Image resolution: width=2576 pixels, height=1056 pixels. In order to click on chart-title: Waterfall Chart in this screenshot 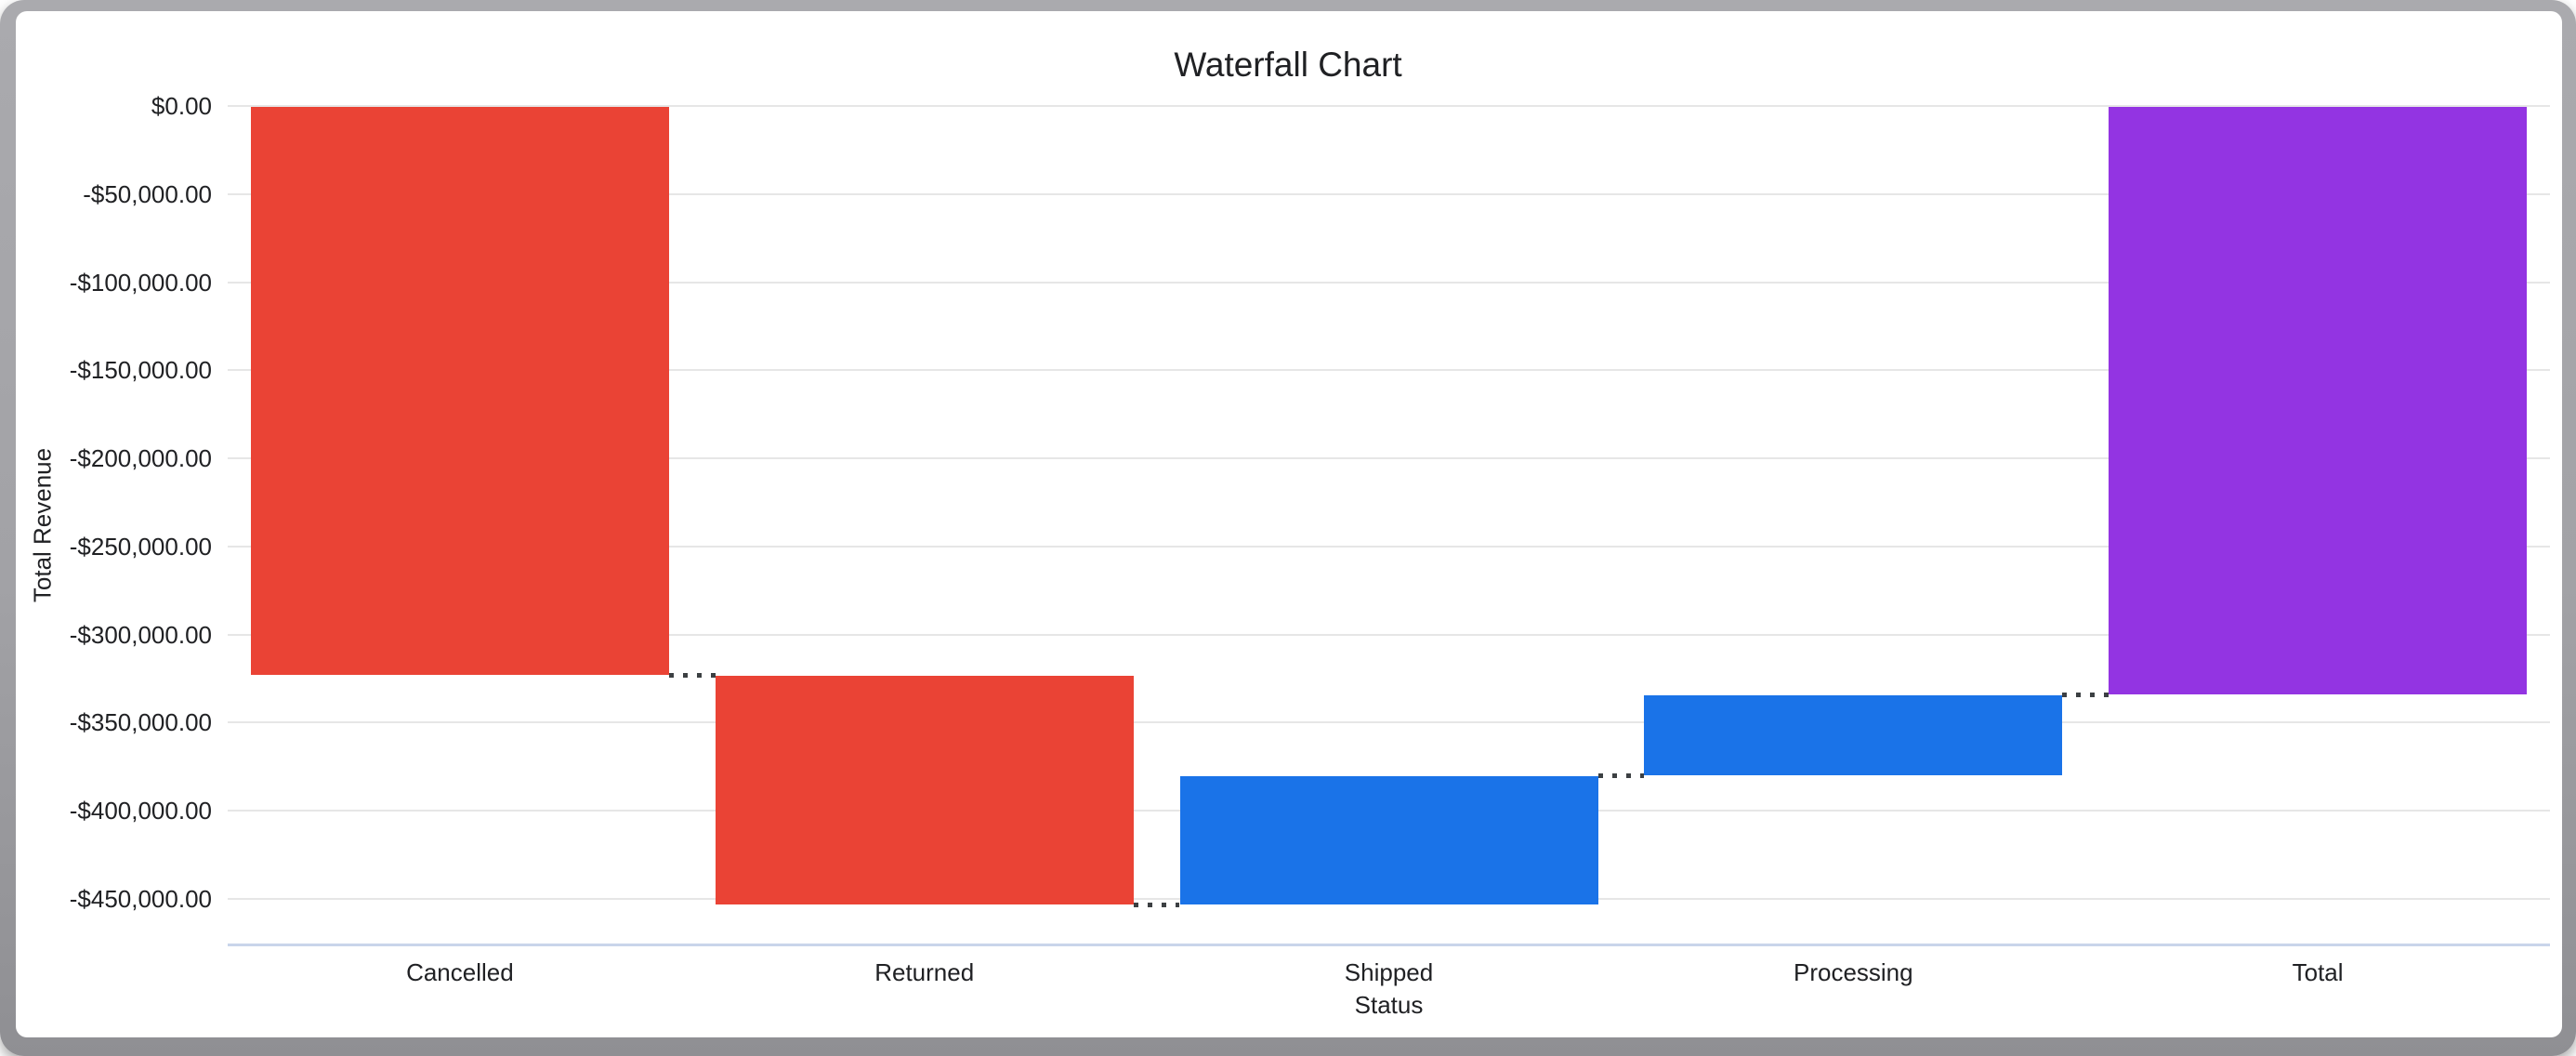, I will do `click(1288, 65)`.